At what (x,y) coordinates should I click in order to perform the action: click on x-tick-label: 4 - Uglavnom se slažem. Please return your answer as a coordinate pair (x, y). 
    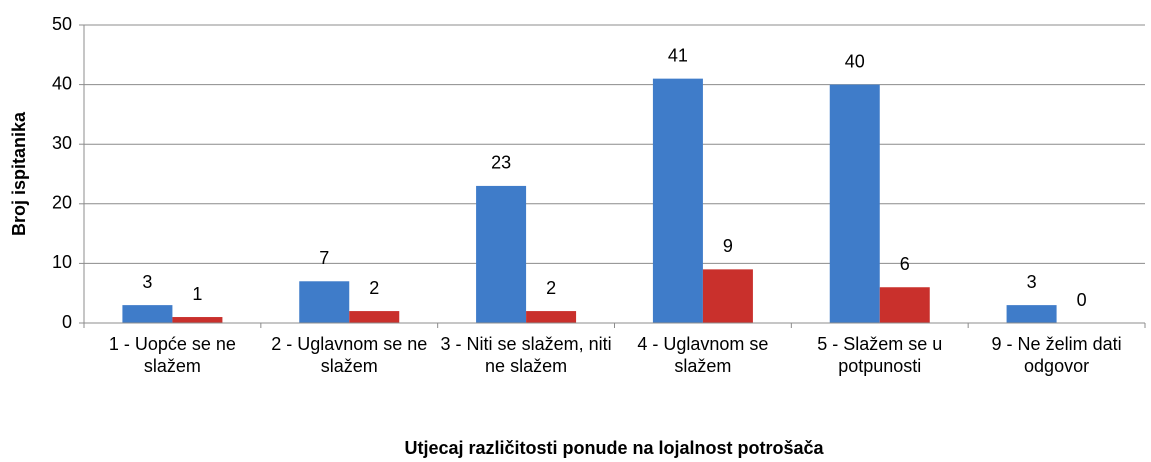
    Looking at the image, I should click on (703, 355).